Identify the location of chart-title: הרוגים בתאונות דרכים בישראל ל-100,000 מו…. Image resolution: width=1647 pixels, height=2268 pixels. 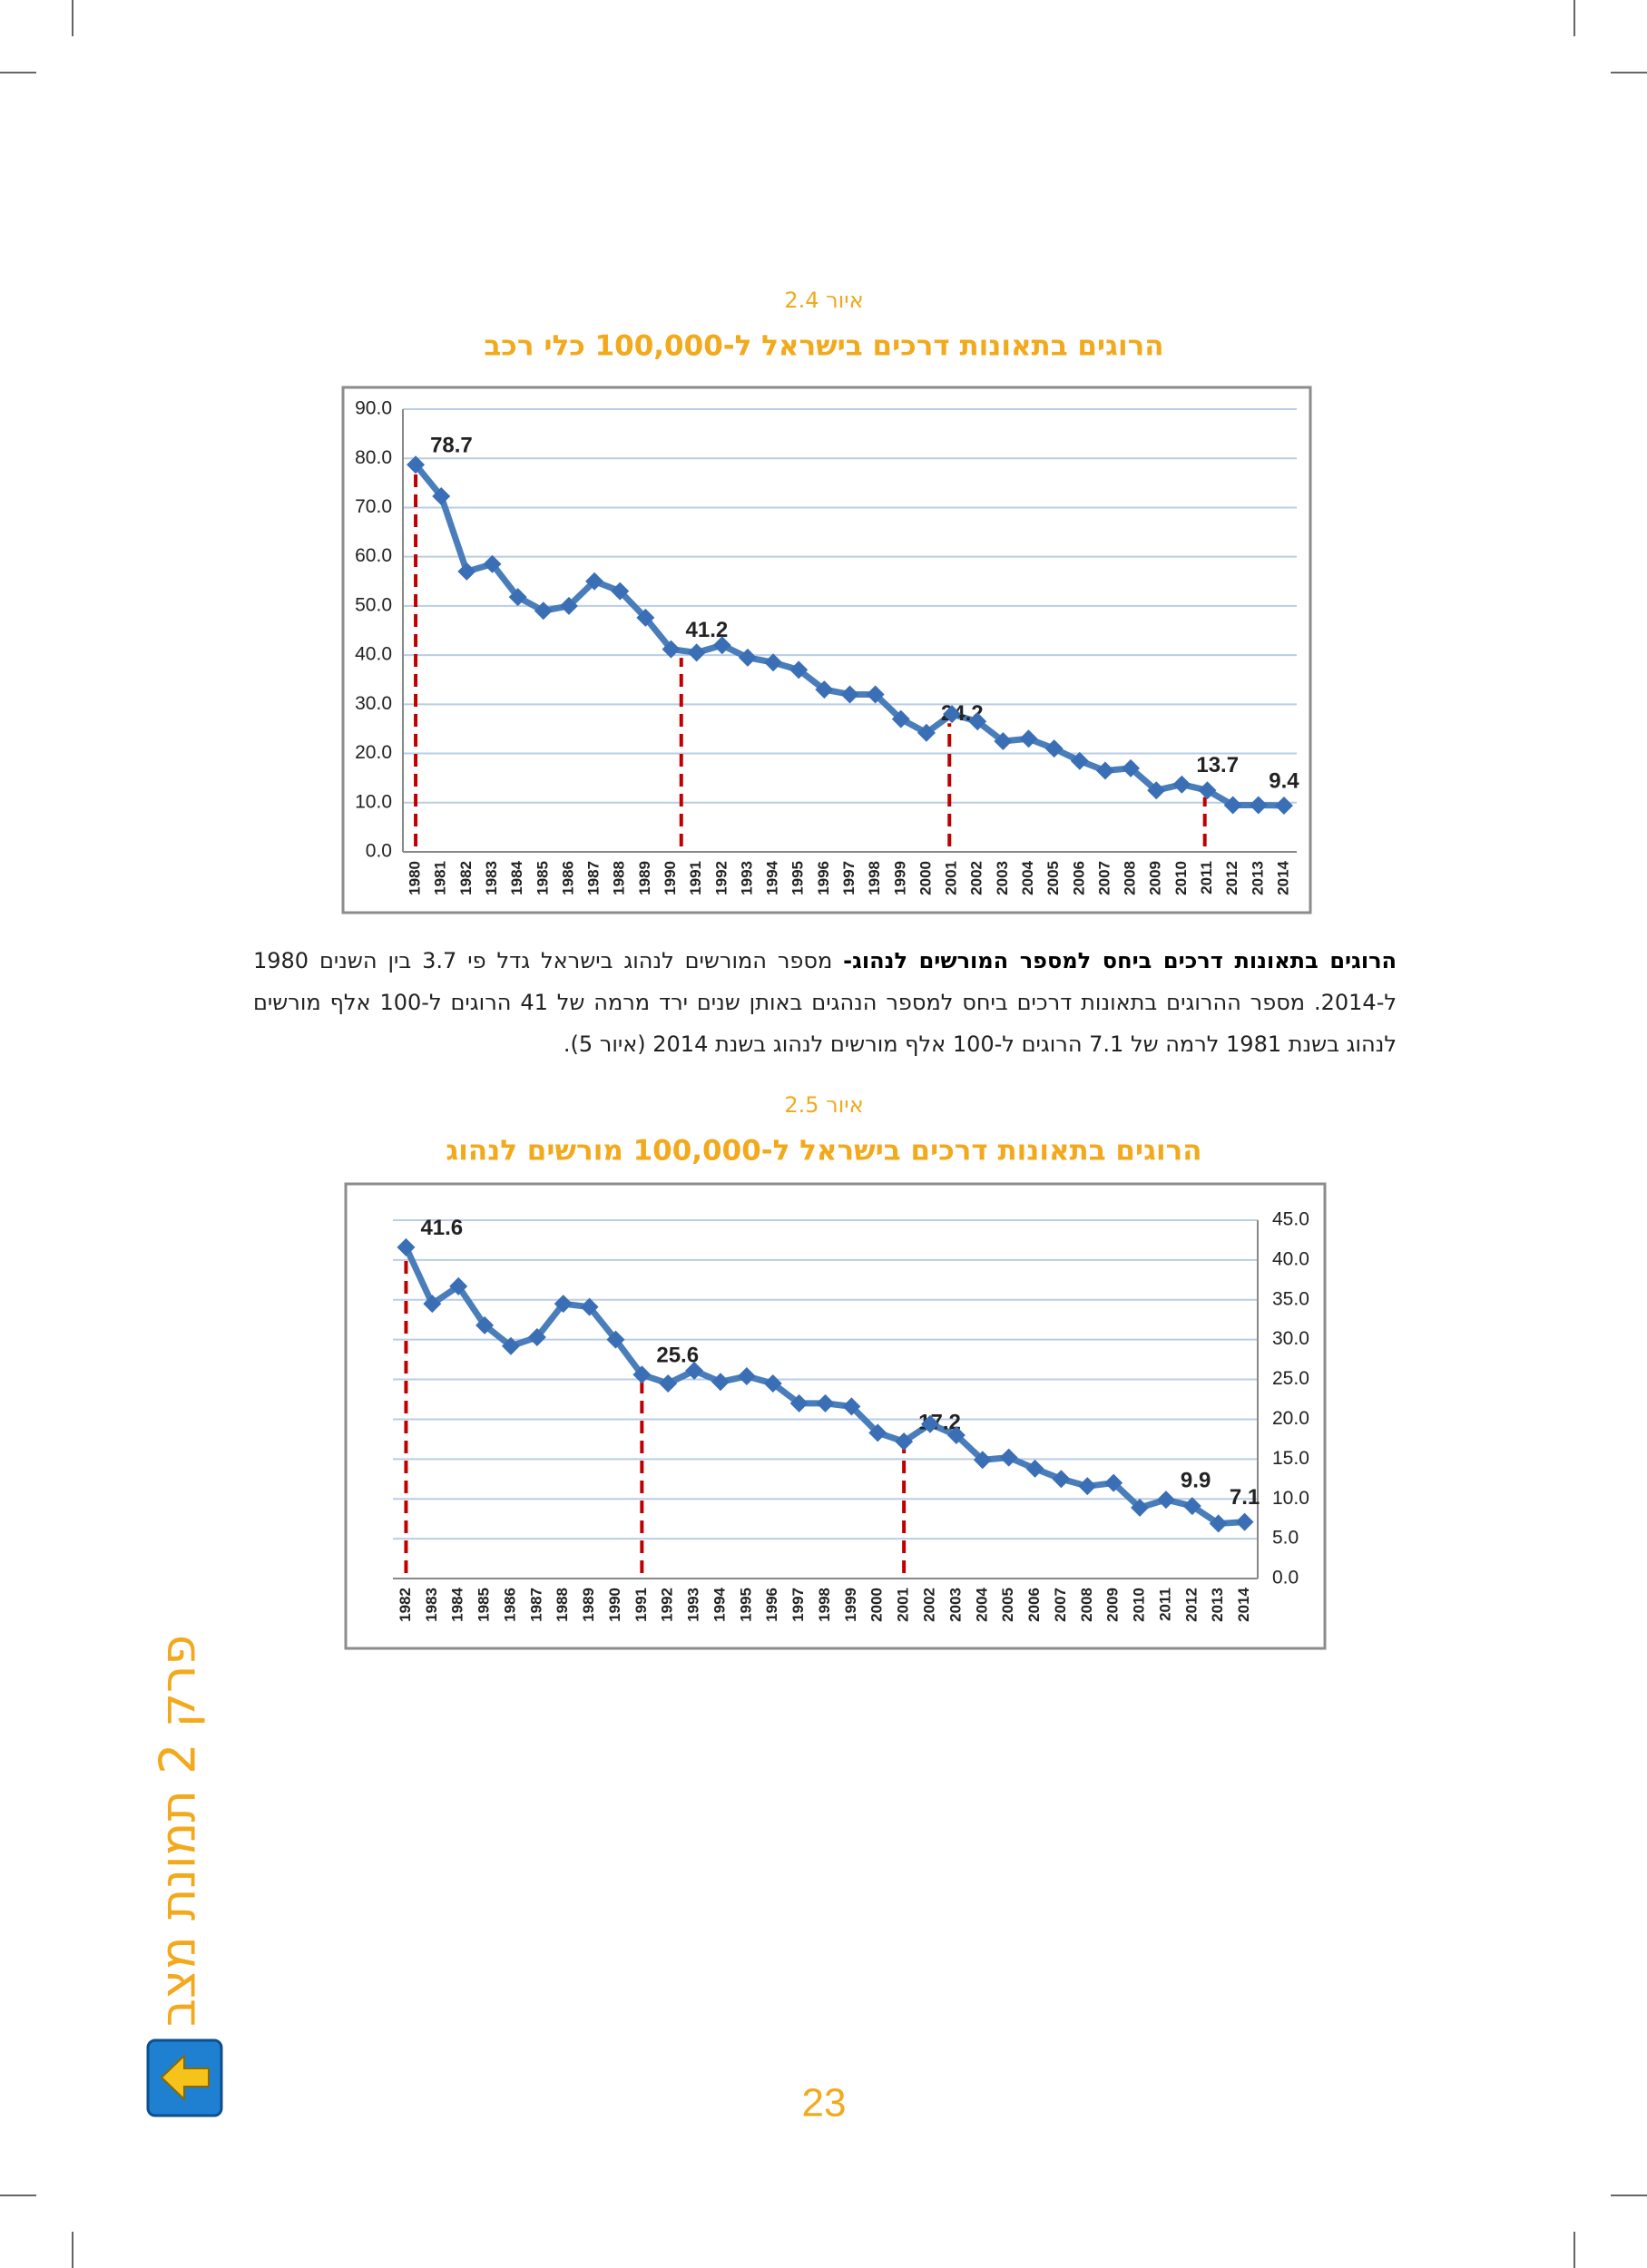
(823, 1152).